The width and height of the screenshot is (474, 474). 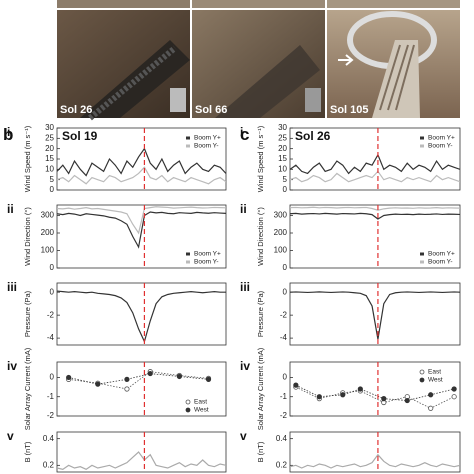 I want to click on y-axis-label: Wind Direction (°), so click(x=27, y=236).